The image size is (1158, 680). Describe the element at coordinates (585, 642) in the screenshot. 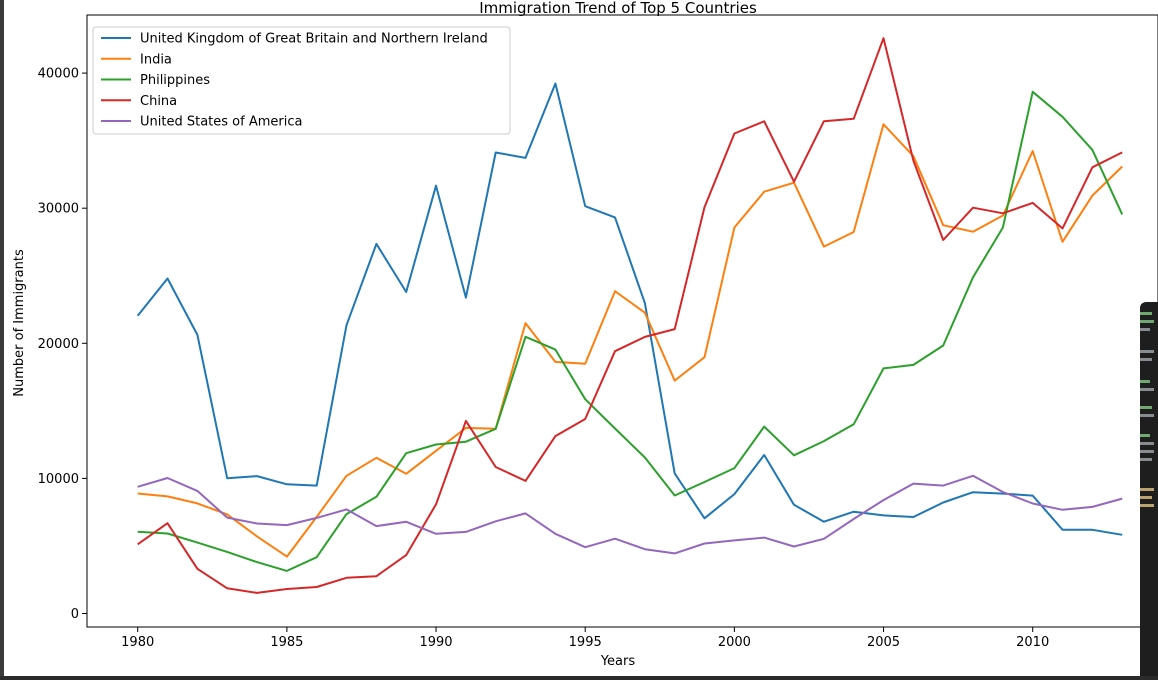

I see `x-tick-label: 1995` at that location.